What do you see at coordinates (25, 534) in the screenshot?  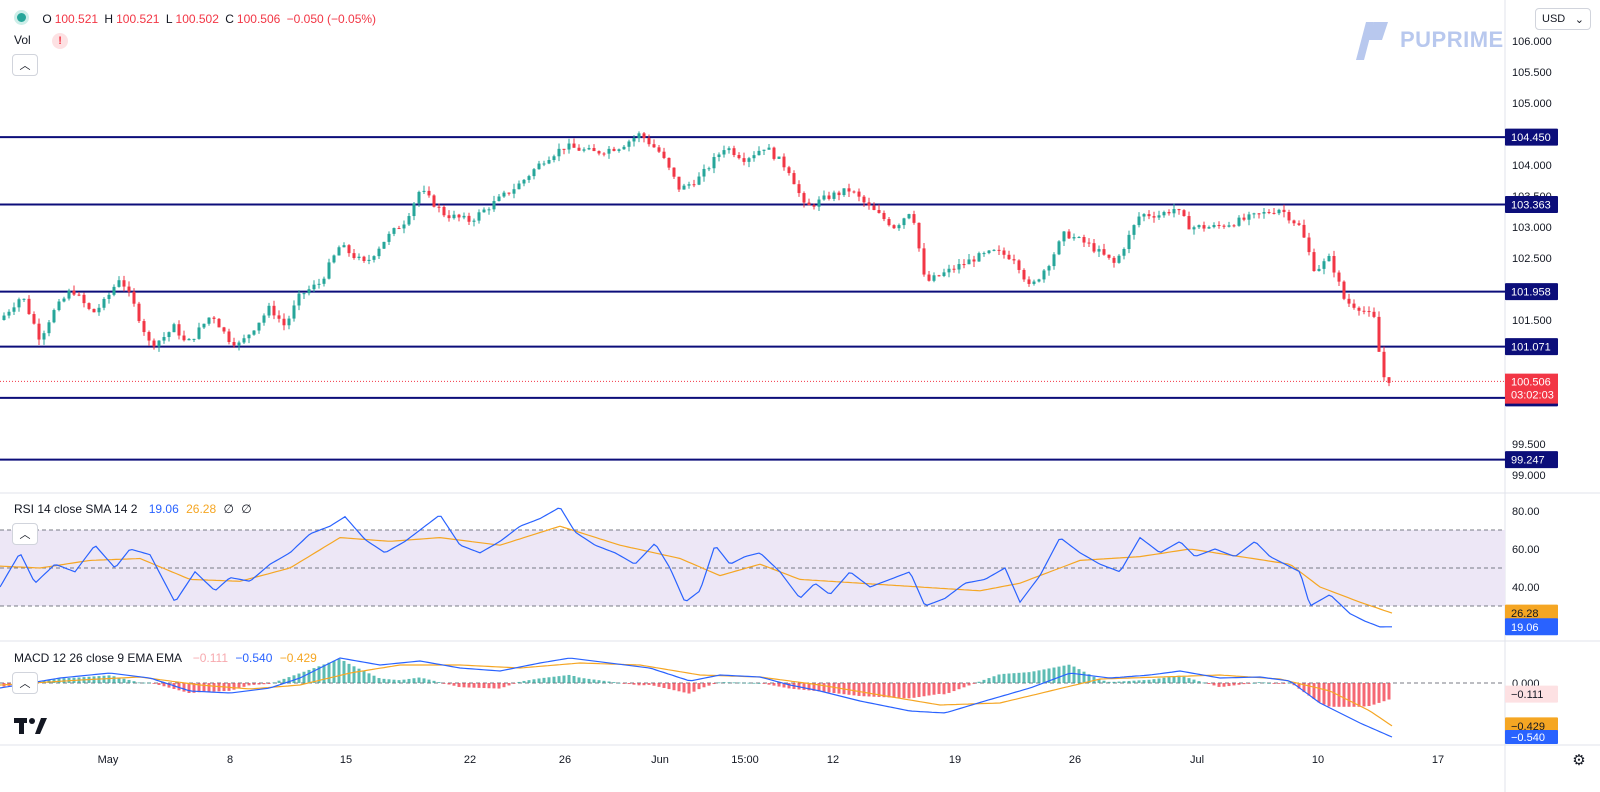 I see `collapse-rsi-button: ︿` at bounding box center [25, 534].